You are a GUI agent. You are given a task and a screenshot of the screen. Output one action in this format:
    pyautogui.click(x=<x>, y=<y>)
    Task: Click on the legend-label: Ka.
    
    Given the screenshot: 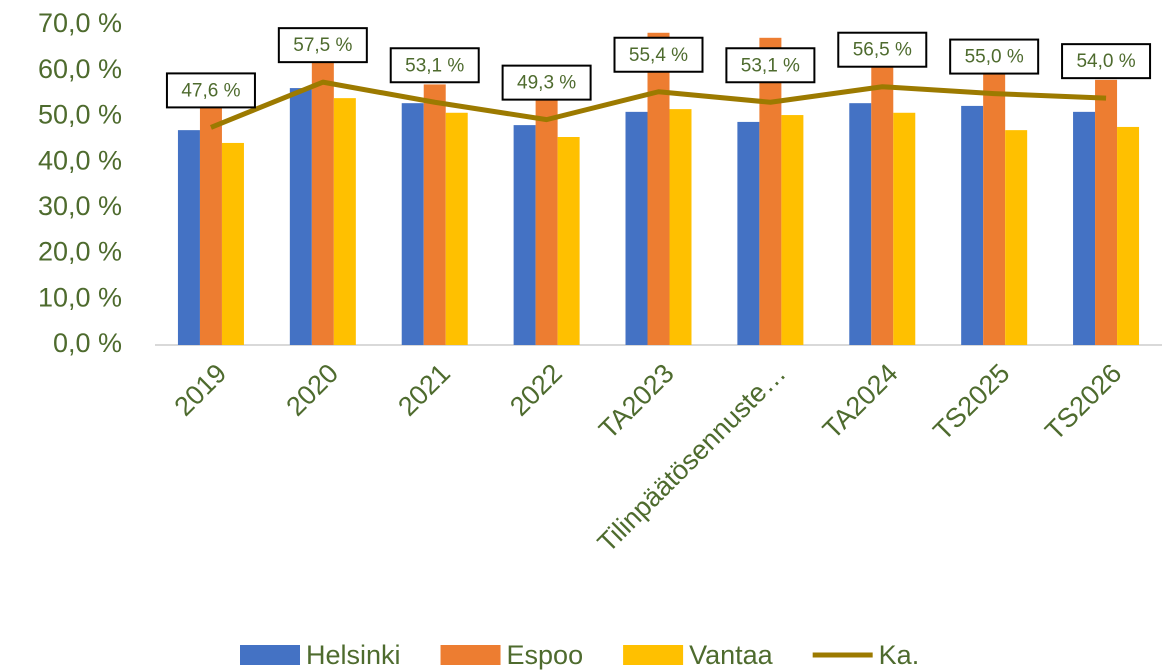 What is the action you would take?
    pyautogui.click(x=899, y=655)
    